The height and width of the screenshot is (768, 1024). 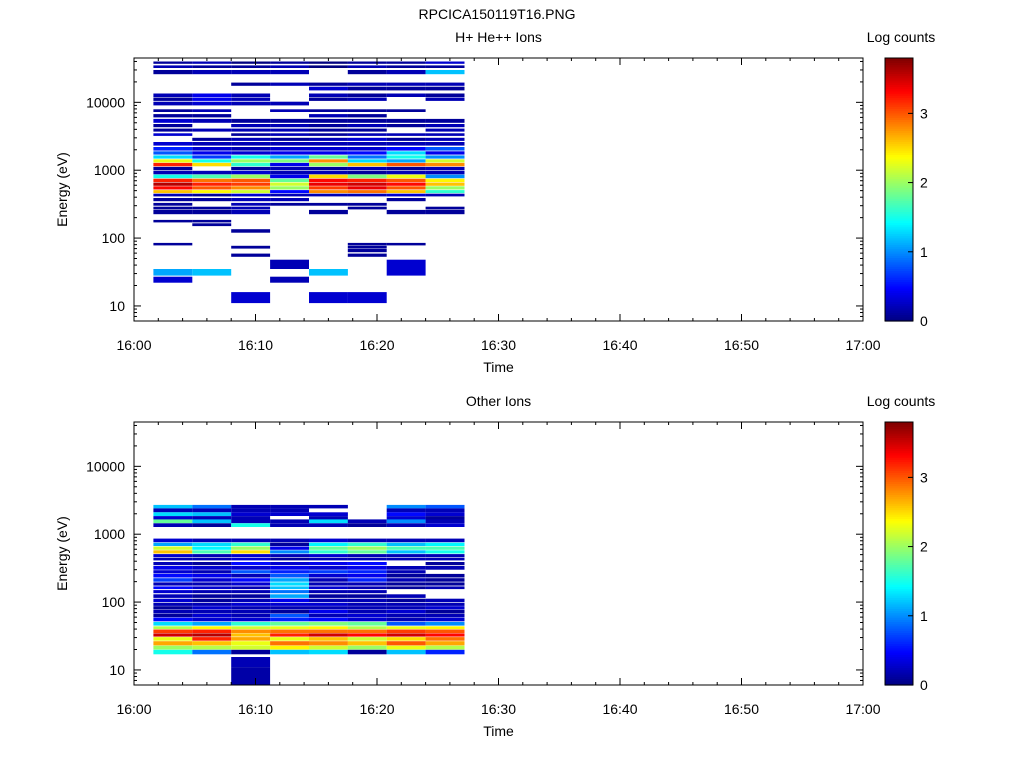 I want to click on colorbar: 0 1 2 3 Log counts, so click(x=901, y=179).